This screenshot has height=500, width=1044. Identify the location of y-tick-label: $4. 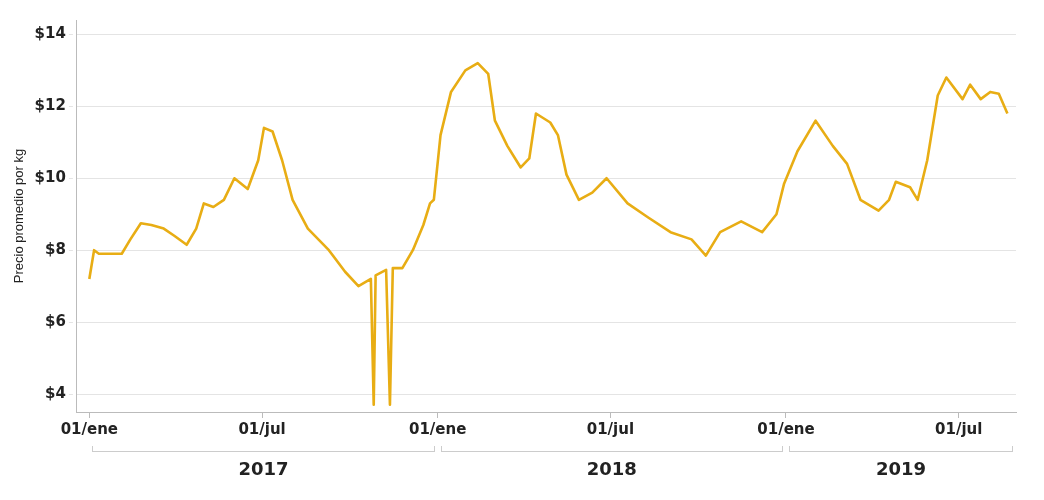
(55, 392).